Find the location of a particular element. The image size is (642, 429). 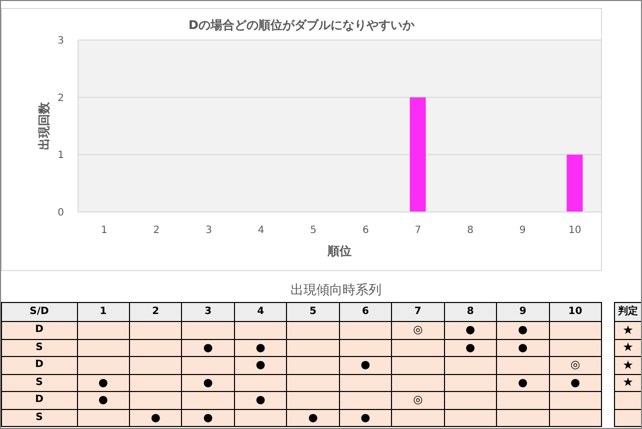

header-cell: 3 is located at coordinates (208, 312).